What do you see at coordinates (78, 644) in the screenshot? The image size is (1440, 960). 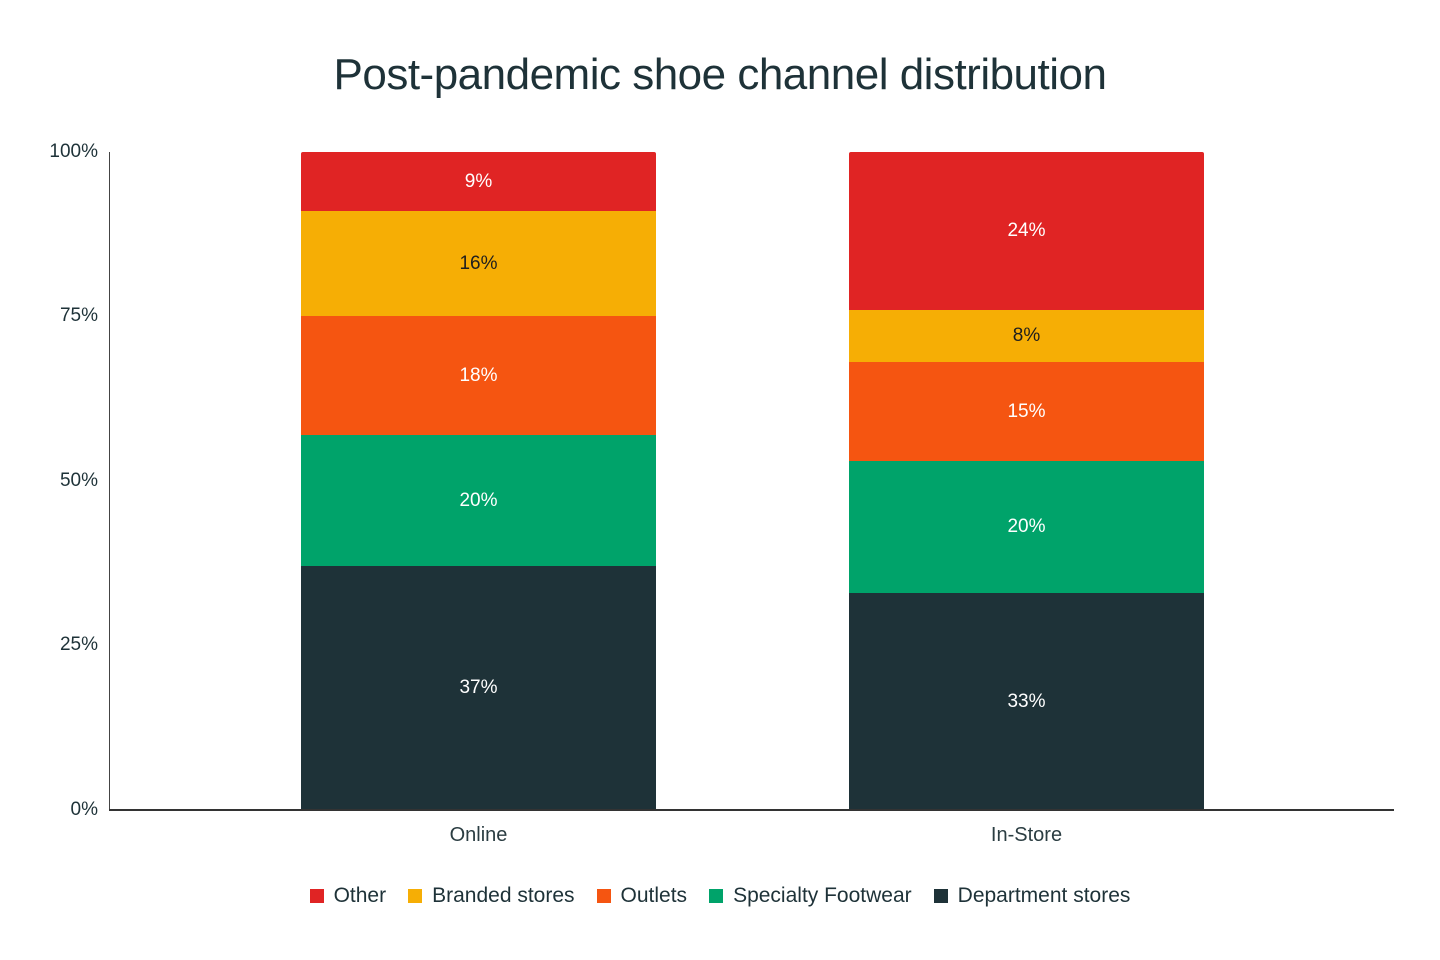 I see `y-tick-25: 25%` at bounding box center [78, 644].